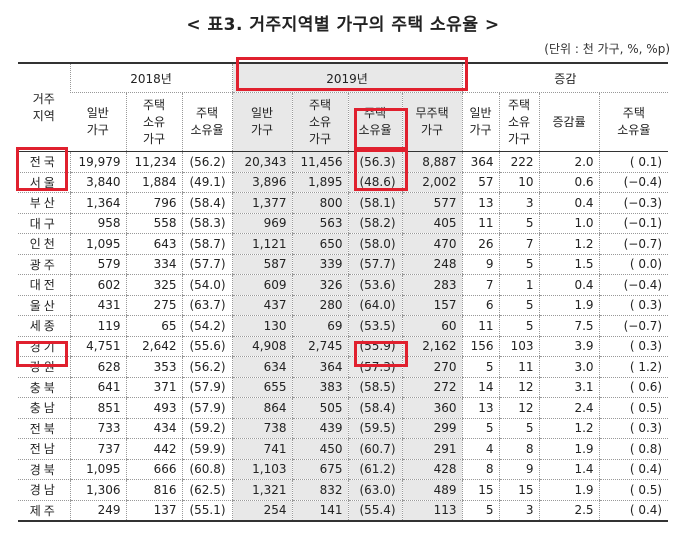 Image resolution: width=686 pixels, height=552 pixels. Describe the element at coordinates (262, 305) in the screenshot. I see `cell-g19: 437` at that location.